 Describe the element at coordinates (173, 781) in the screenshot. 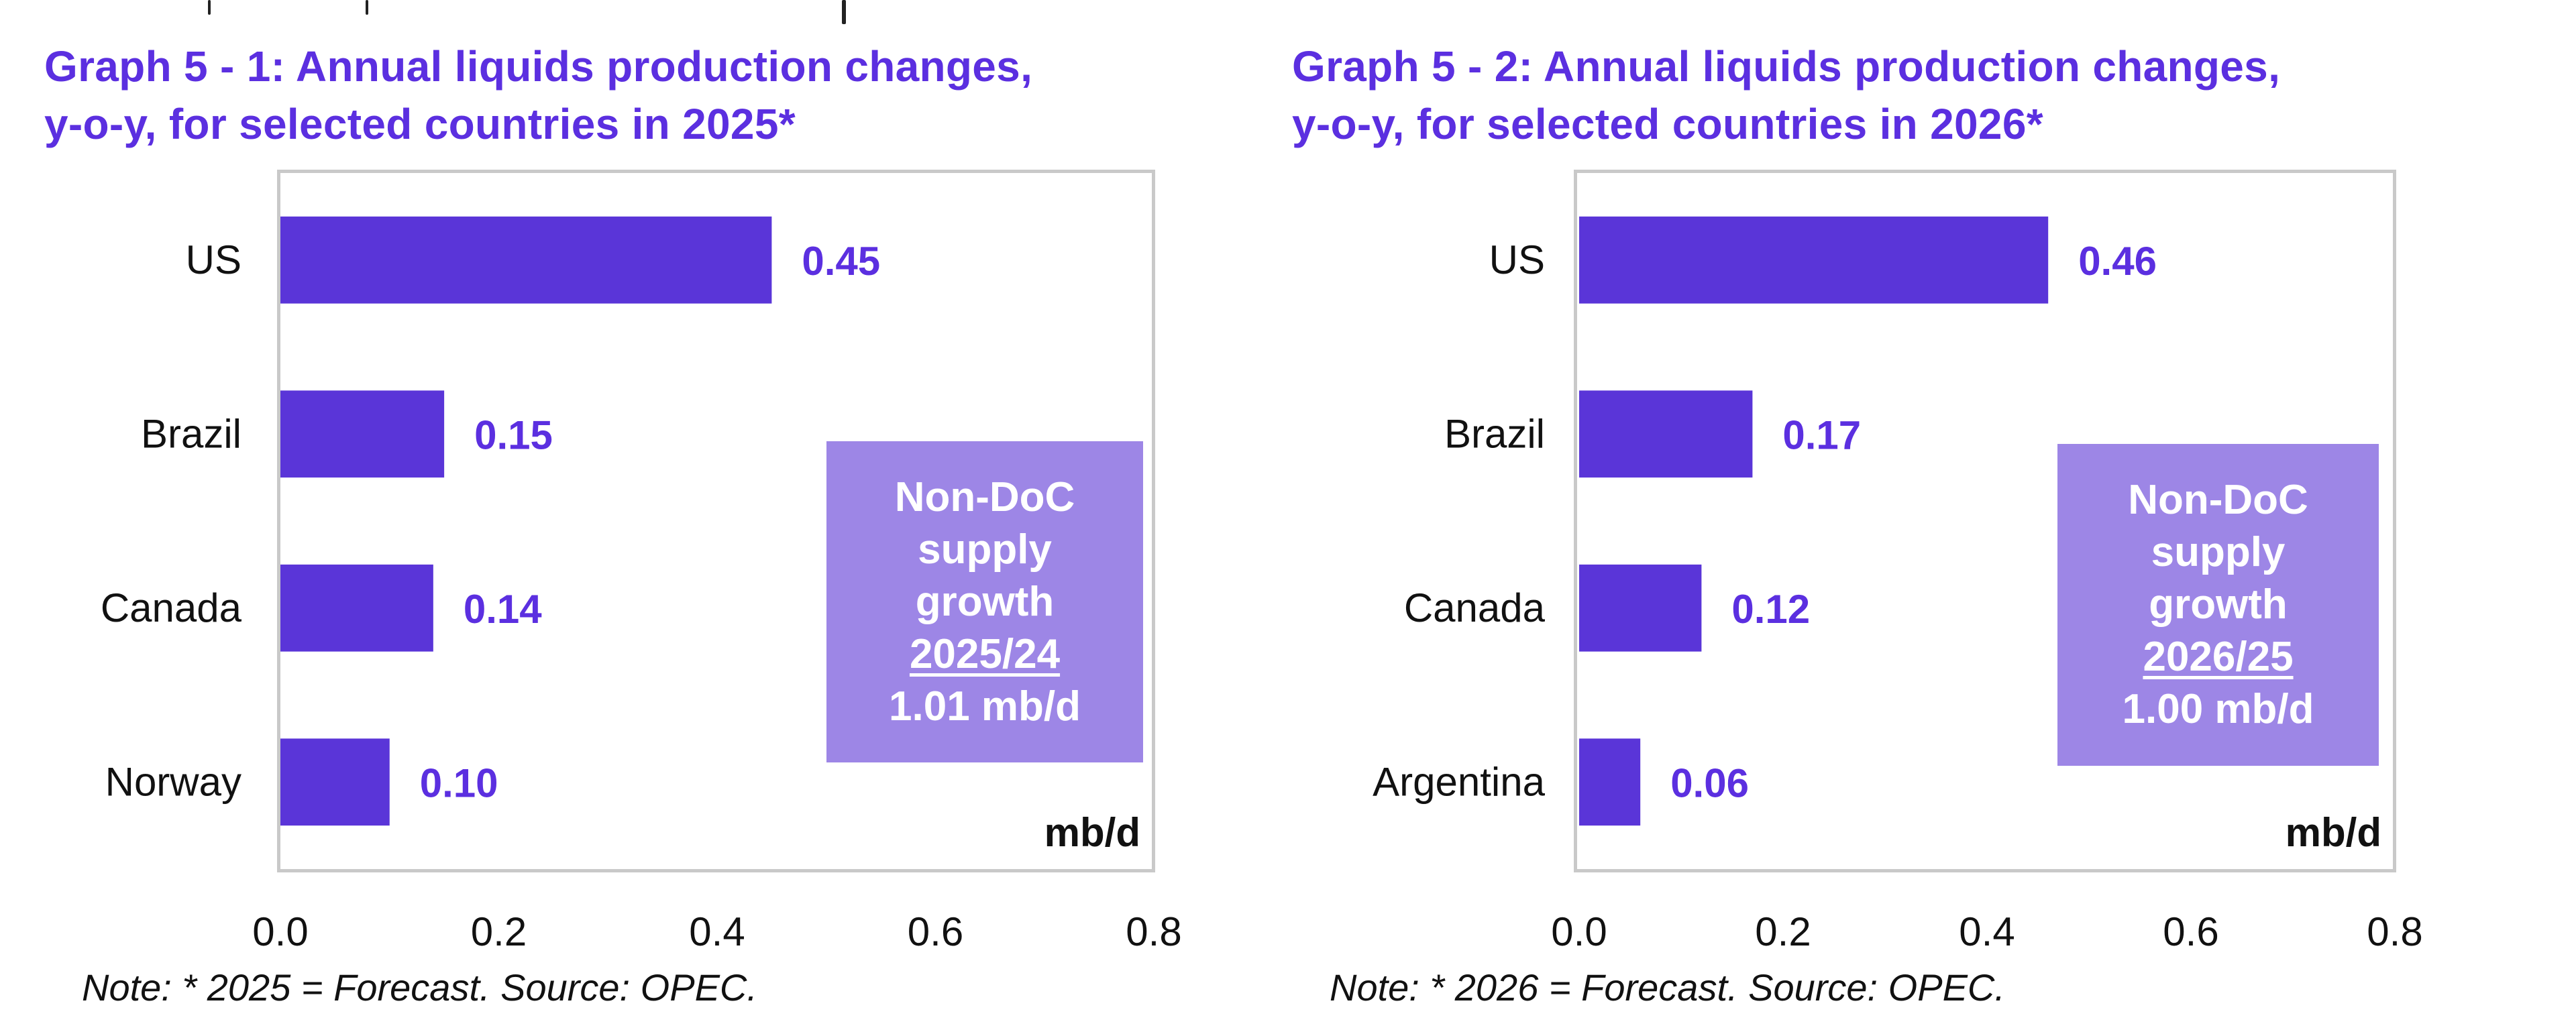

I see `category-label: Norway` at that location.